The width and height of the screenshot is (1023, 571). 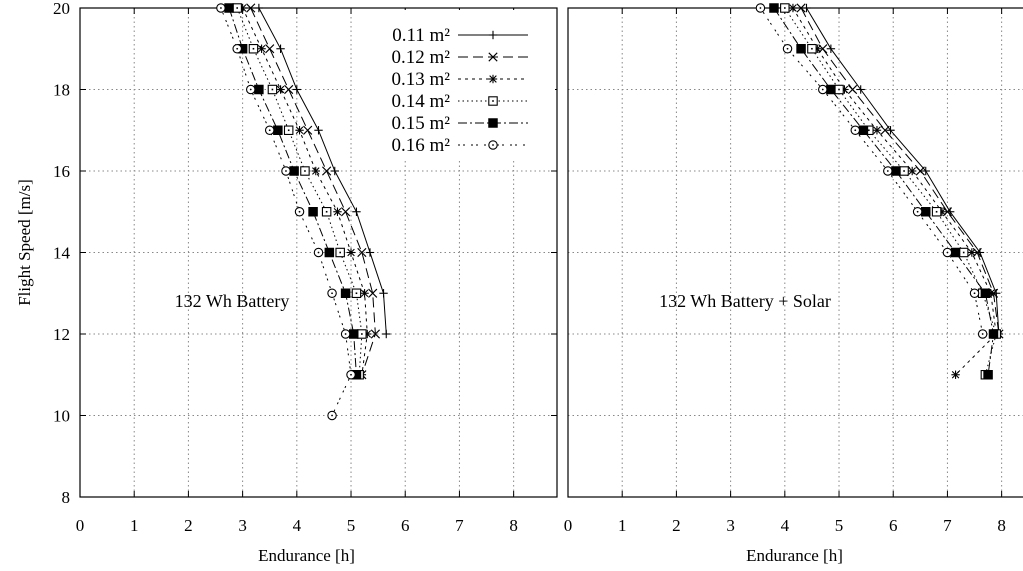 What do you see at coordinates (61, 90) in the screenshot?
I see `y-tick-label: 18` at bounding box center [61, 90].